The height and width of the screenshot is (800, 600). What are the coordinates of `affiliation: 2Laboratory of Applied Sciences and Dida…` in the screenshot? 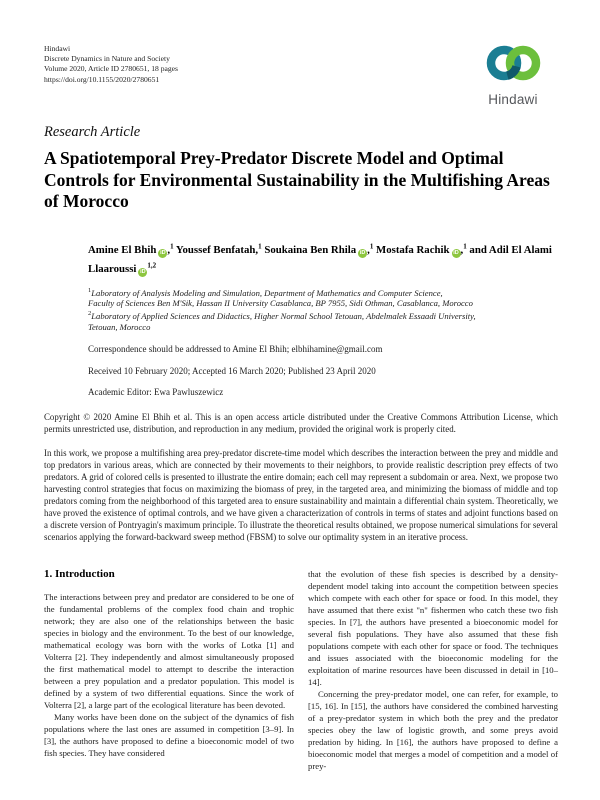 It's located at (323, 320).